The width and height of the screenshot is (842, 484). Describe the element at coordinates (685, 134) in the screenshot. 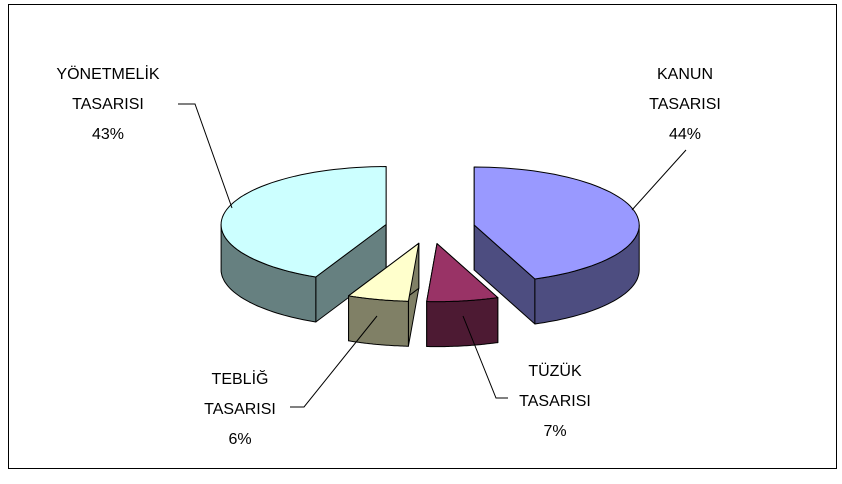

I see `slice-value: 44%` at that location.